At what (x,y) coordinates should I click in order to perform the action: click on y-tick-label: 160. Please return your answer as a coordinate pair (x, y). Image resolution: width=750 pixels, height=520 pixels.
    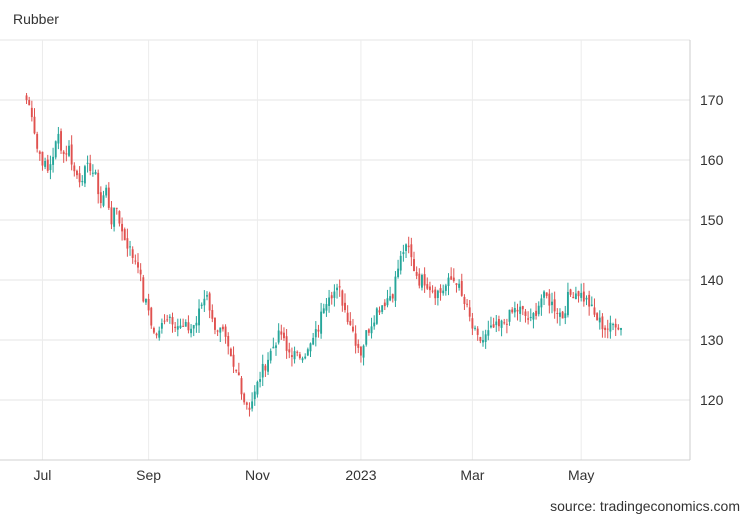
    Looking at the image, I should click on (712, 160).